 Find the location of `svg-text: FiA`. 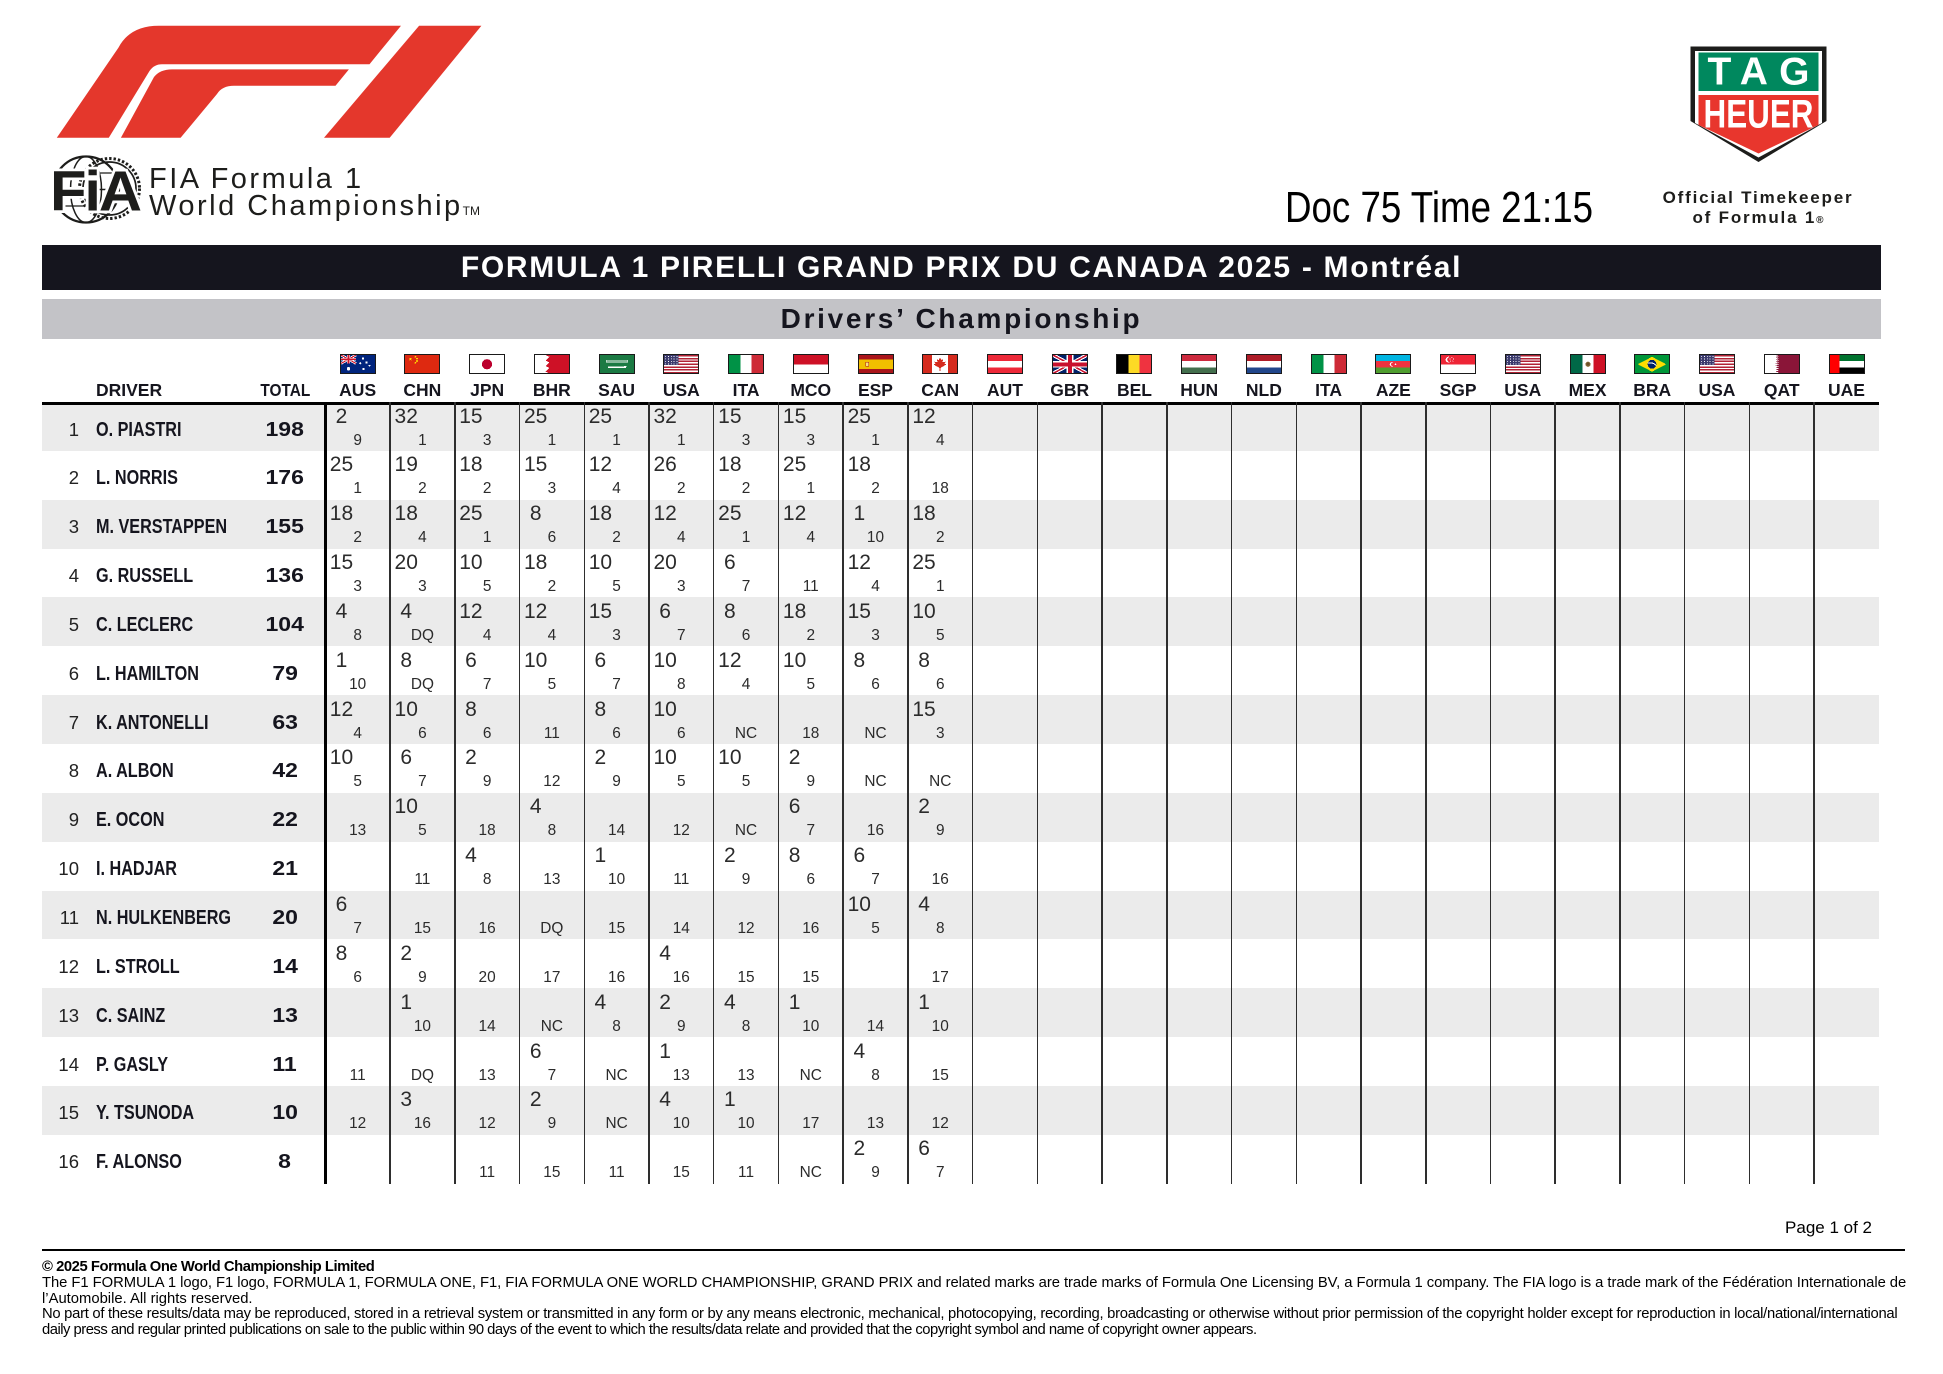

svg-text: FiA is located at coordinates (95, 192).